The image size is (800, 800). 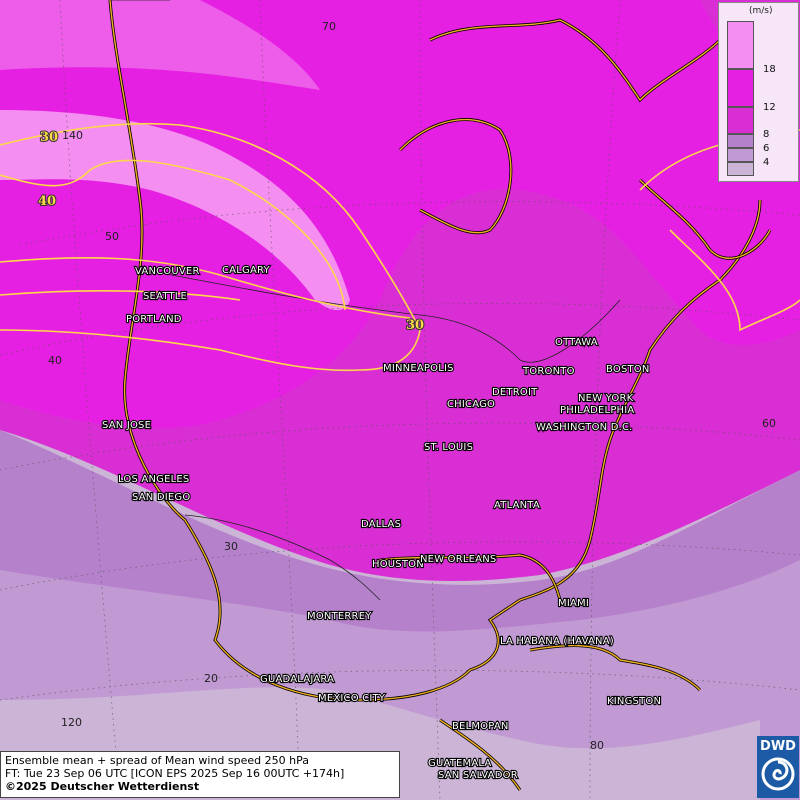 What do you see at coordinates (597, 410) in the screenshot?
I see `city-label-philadelphia: PHILADELPHIA` at bounding box center [597, 410].